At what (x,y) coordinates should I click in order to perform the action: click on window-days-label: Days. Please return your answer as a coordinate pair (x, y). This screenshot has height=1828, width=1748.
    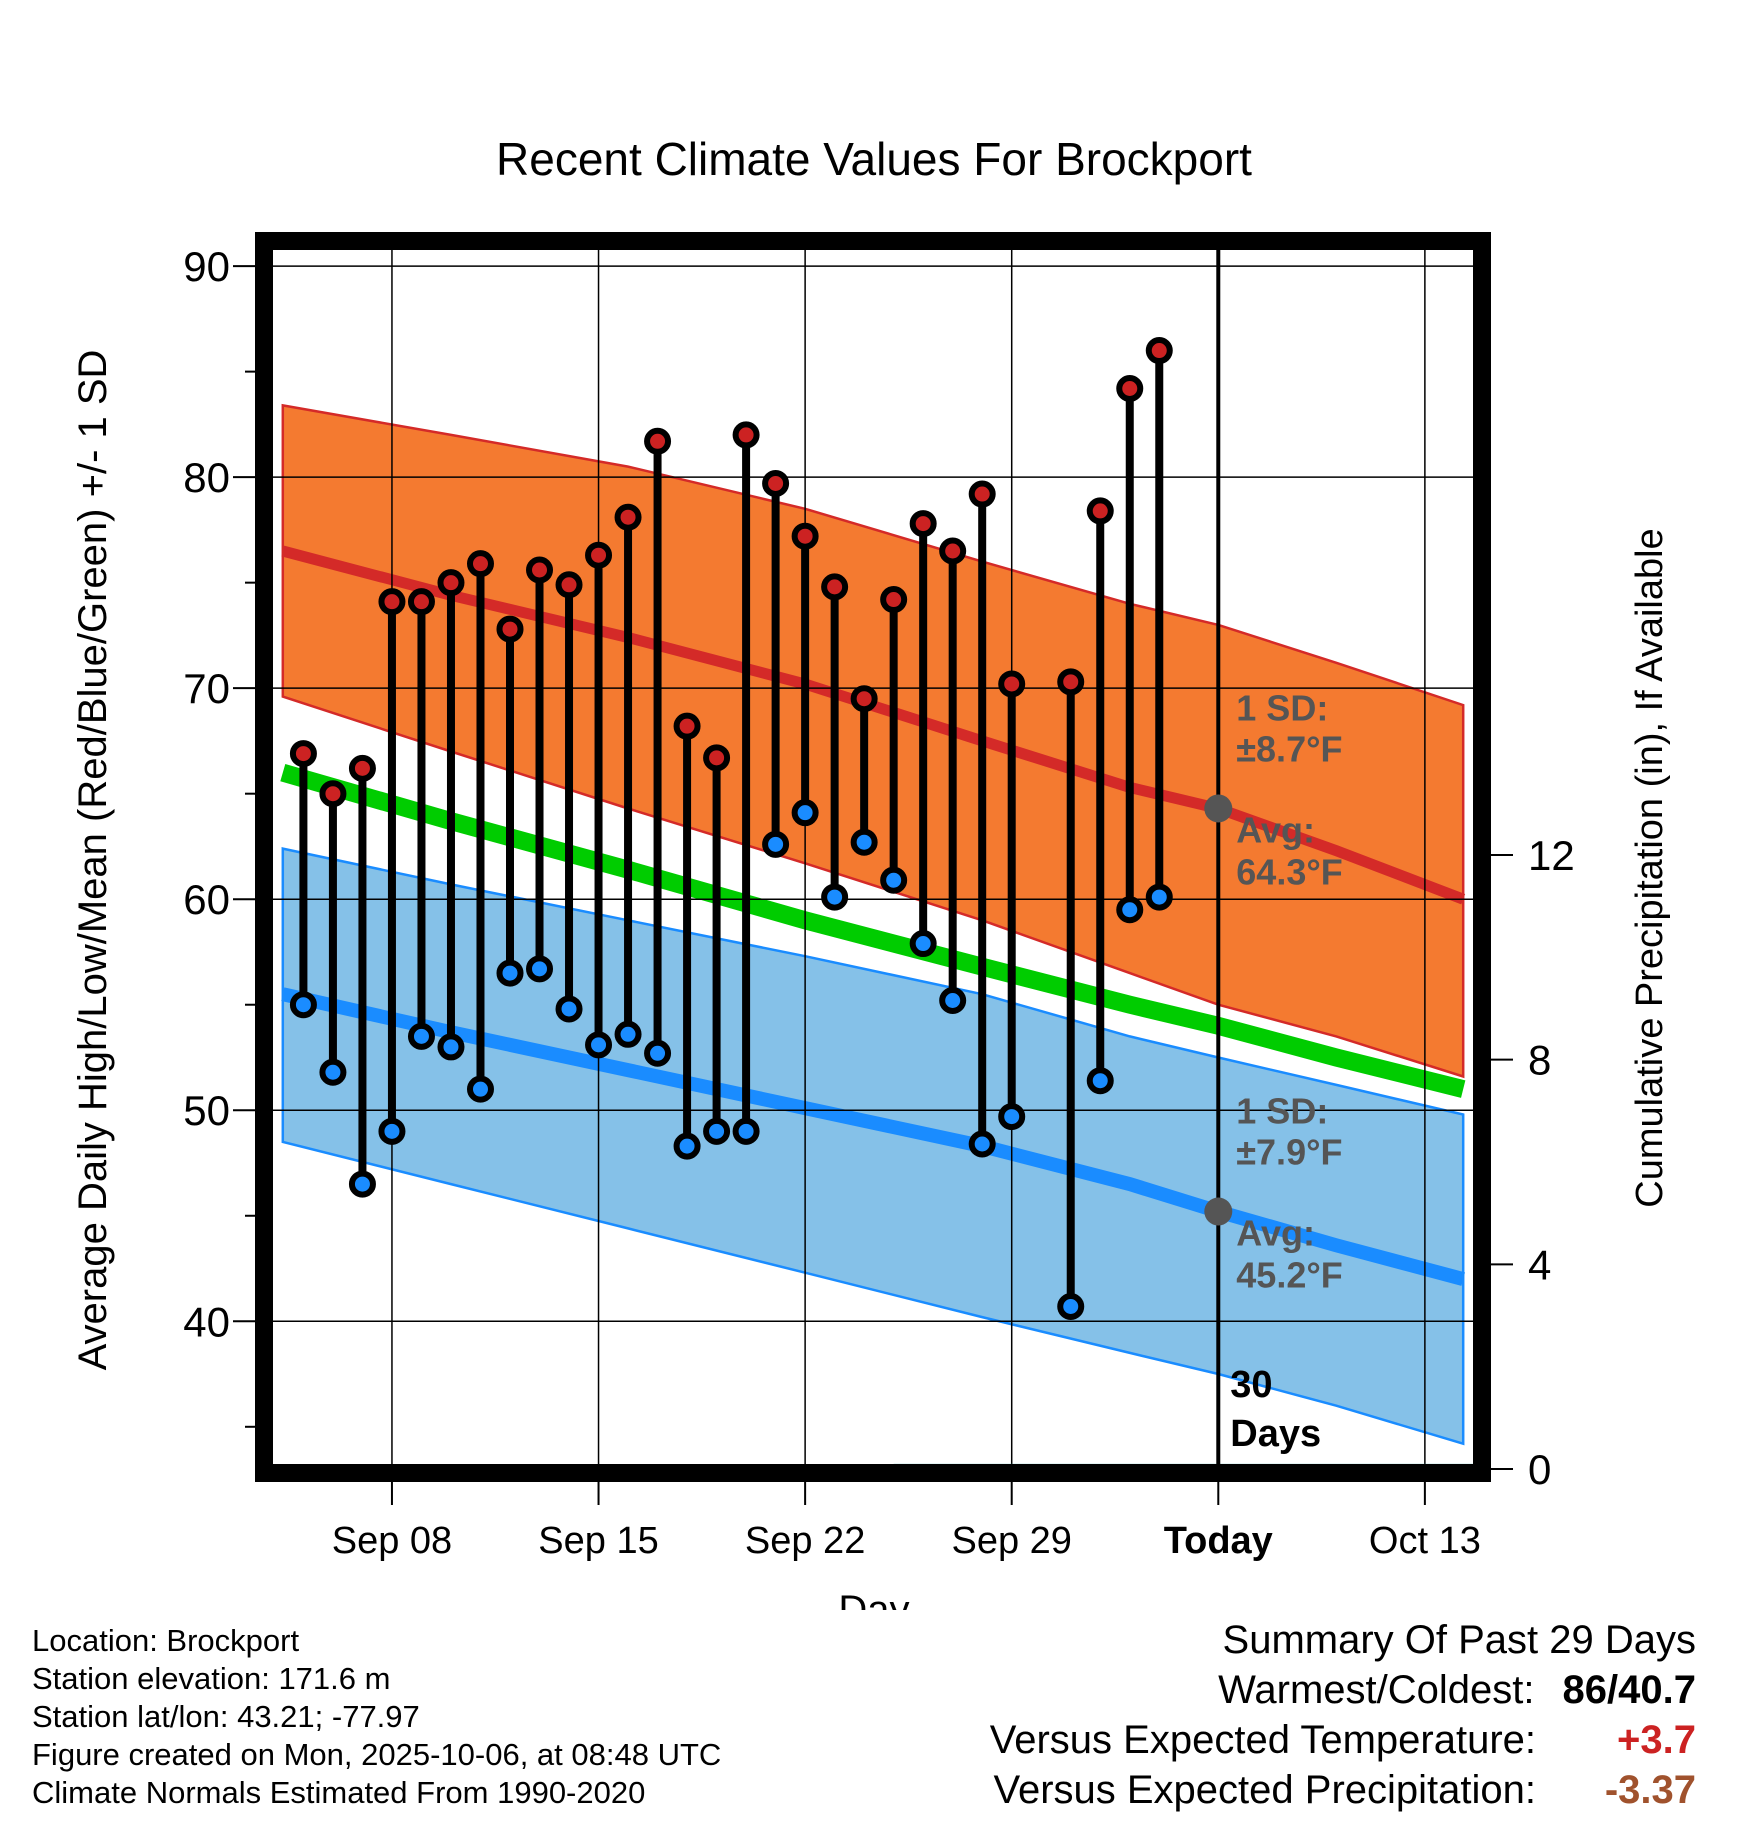
    Looking at the image, I should click on (1275, 1434).